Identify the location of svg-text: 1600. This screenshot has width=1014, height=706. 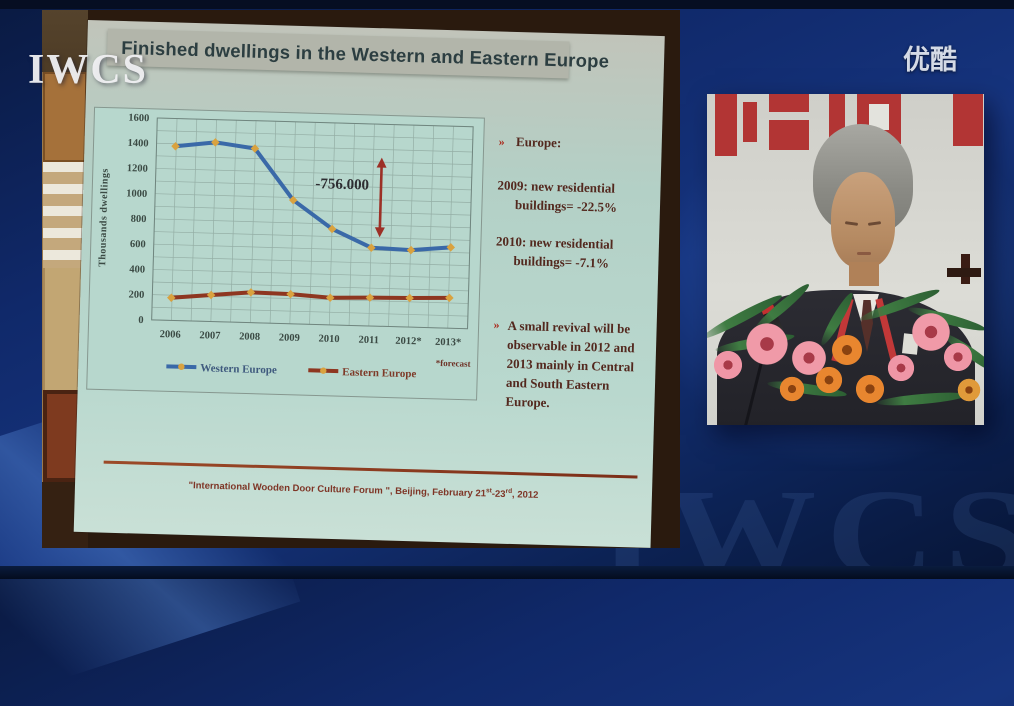
(138, 119).